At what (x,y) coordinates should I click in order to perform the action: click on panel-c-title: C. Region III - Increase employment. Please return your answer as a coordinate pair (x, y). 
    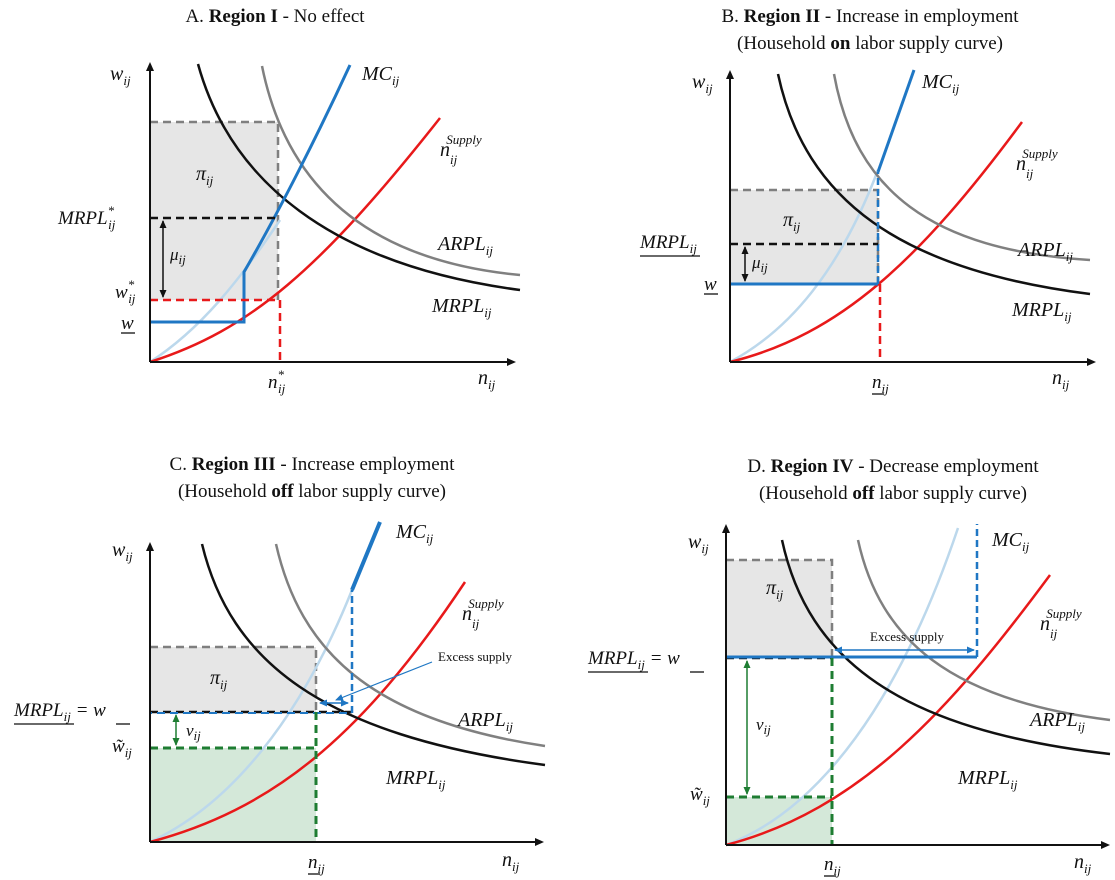
    Looking at the image, I should click on (313, 464).